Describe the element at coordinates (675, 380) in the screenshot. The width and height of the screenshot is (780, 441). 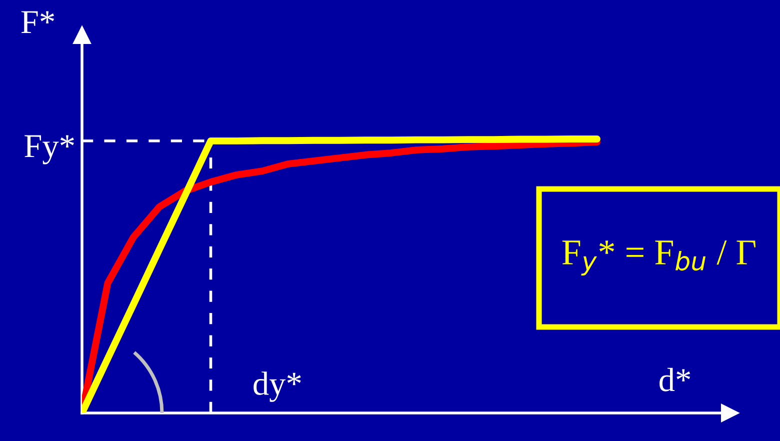
I see `x-axis-title: d*` at that location.